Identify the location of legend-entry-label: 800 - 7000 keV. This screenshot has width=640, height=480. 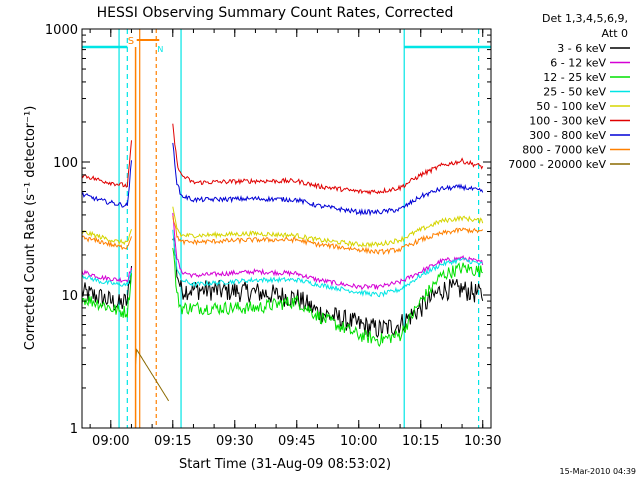
(564, 150).